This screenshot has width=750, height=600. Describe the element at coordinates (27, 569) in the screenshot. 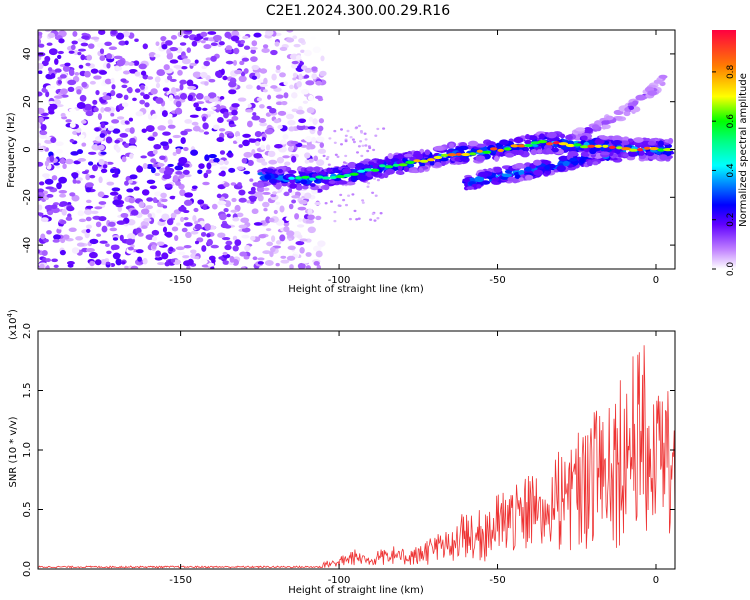

I see `snr-y-tick-label: 0.0` at that location.